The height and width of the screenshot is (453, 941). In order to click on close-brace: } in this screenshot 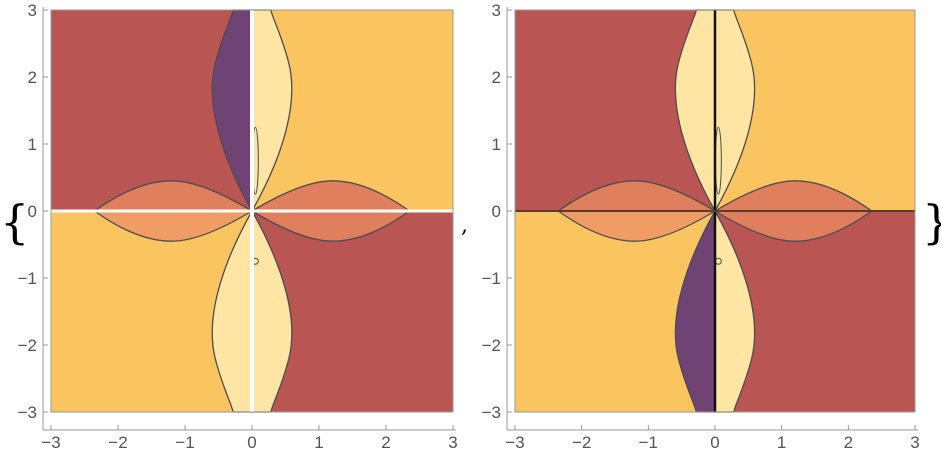, I will do `click(931, 222)`.